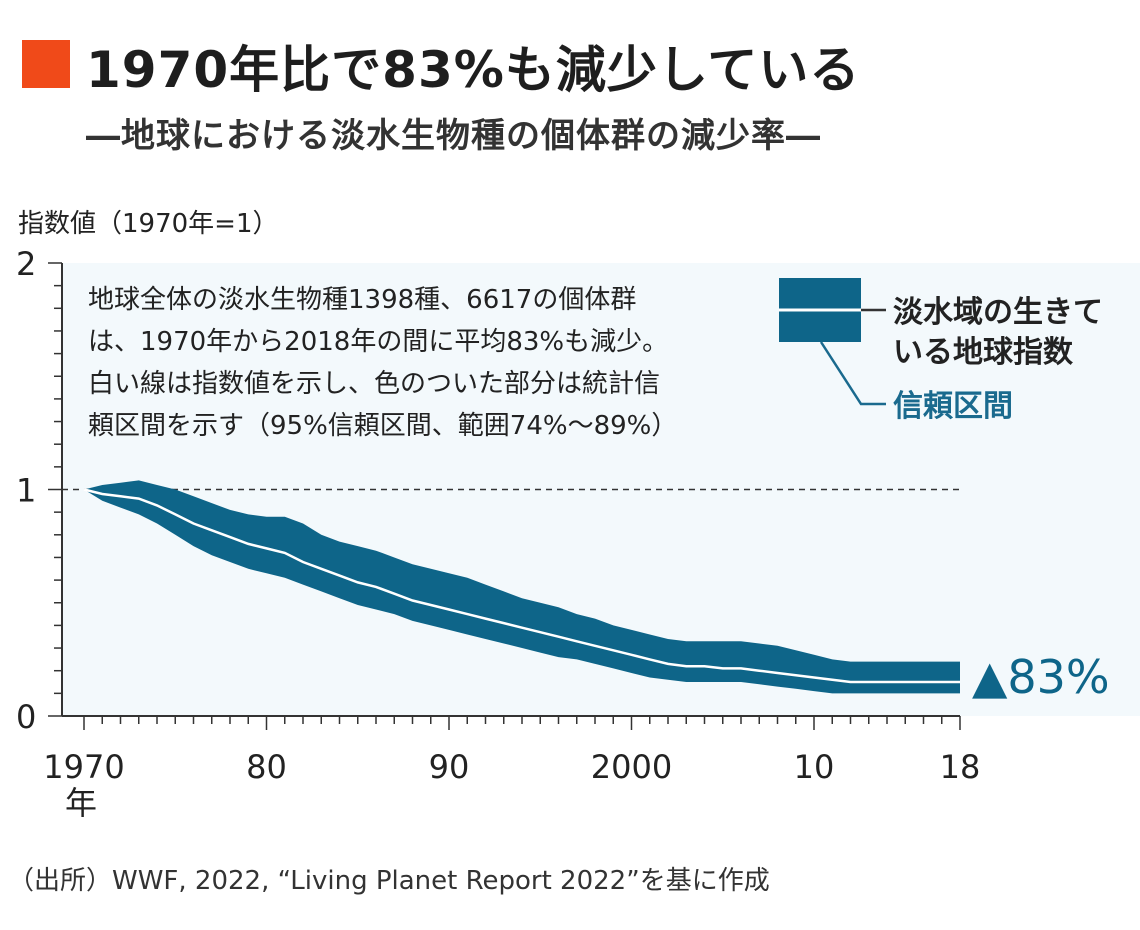 This screenshot has width=1140, height=930. What do you see at coordinates (81, 803) in the screenshot?
I see `x-unit-label: 年` at bounding box center [81, 803].